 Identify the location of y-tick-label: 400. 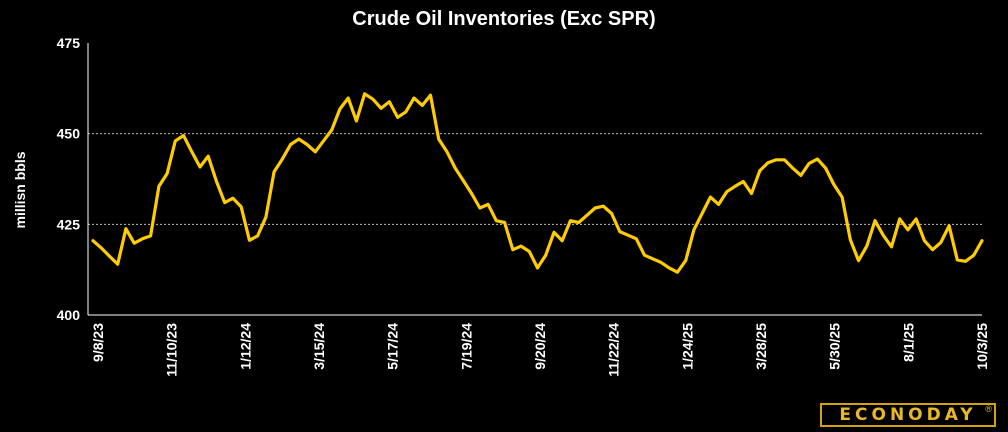
(69, 315).